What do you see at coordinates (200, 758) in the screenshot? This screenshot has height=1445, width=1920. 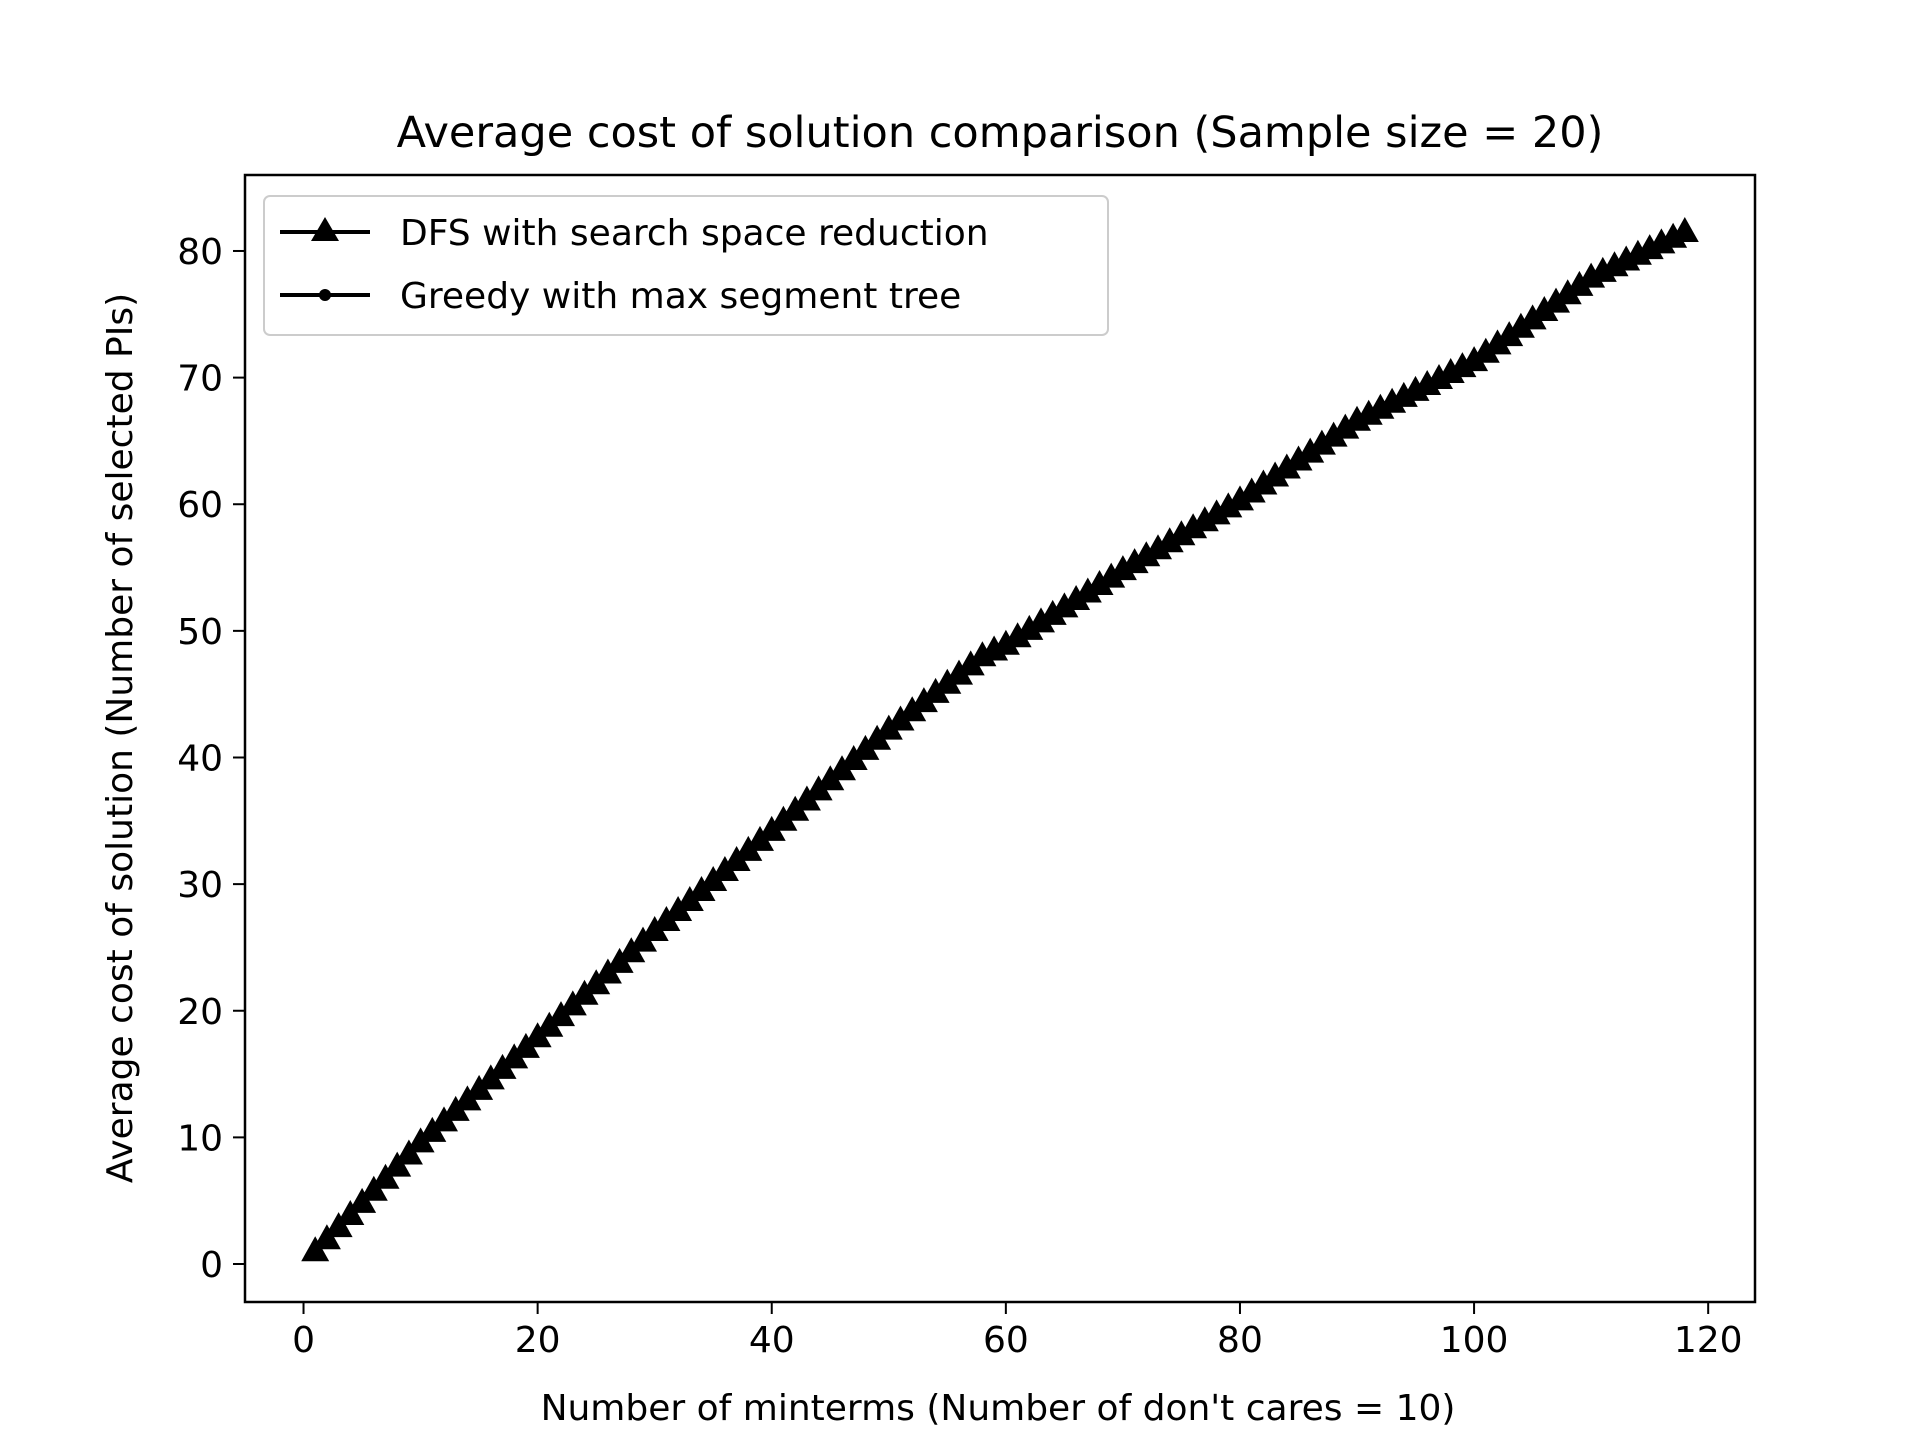 I see `y-tick-label: 40` at bounding box center [200, 758].